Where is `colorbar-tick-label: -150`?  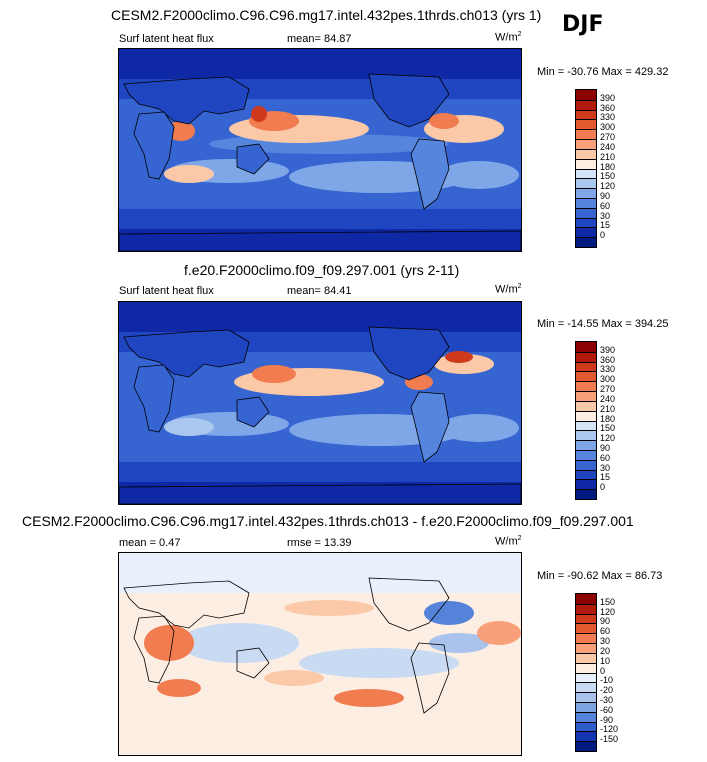
colorbar-tick-label: -150 is located at coordinates (609, 739).